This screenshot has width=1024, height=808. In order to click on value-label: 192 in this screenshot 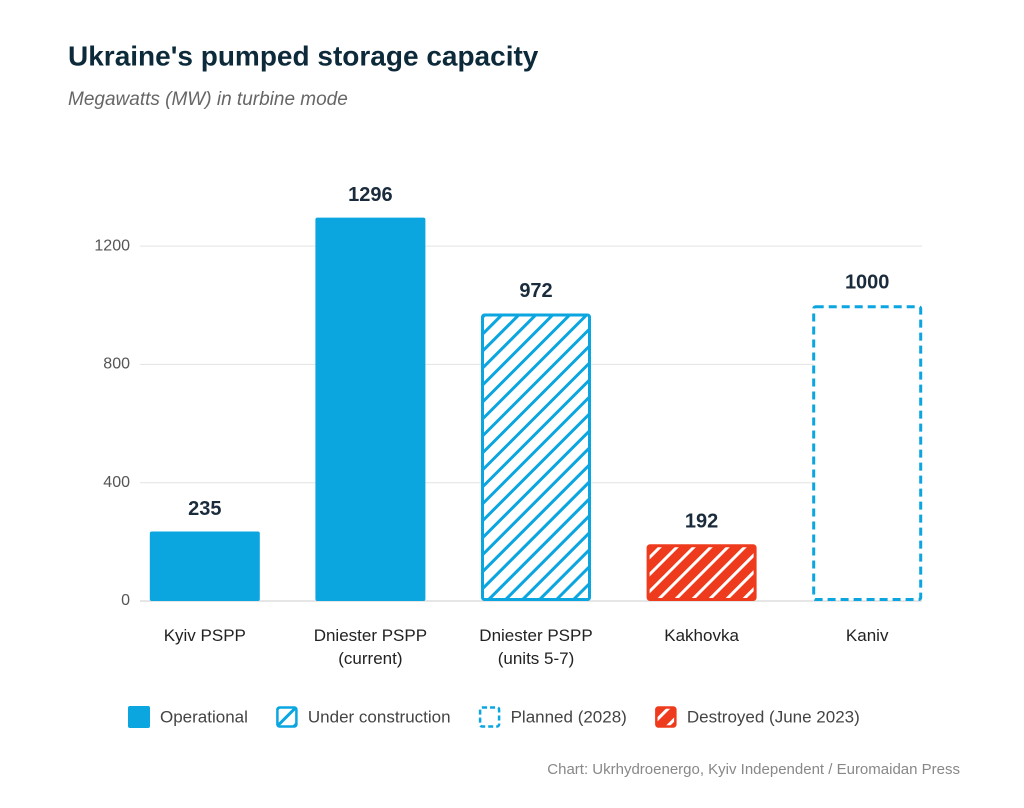, I will do `click(701, 521)`.